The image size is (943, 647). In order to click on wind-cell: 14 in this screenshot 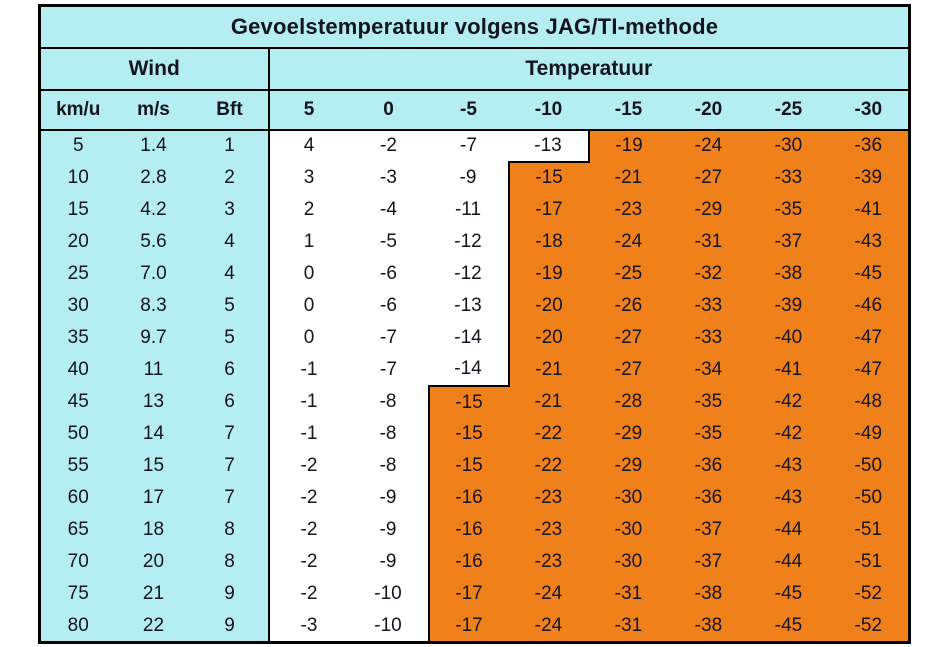, I will do `click(153, 434)`.